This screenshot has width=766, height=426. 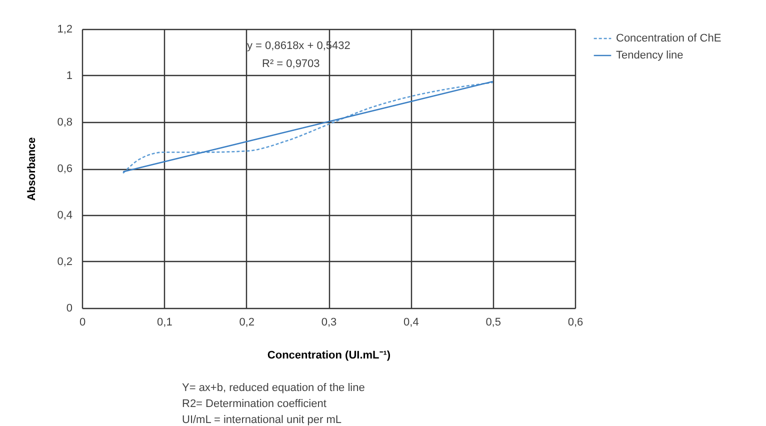 What do you see at coordinates (273, 388) in the screenshot?
I see `text: Y= ax+b, reduced equation of the line` at bounding box center [273, 388].